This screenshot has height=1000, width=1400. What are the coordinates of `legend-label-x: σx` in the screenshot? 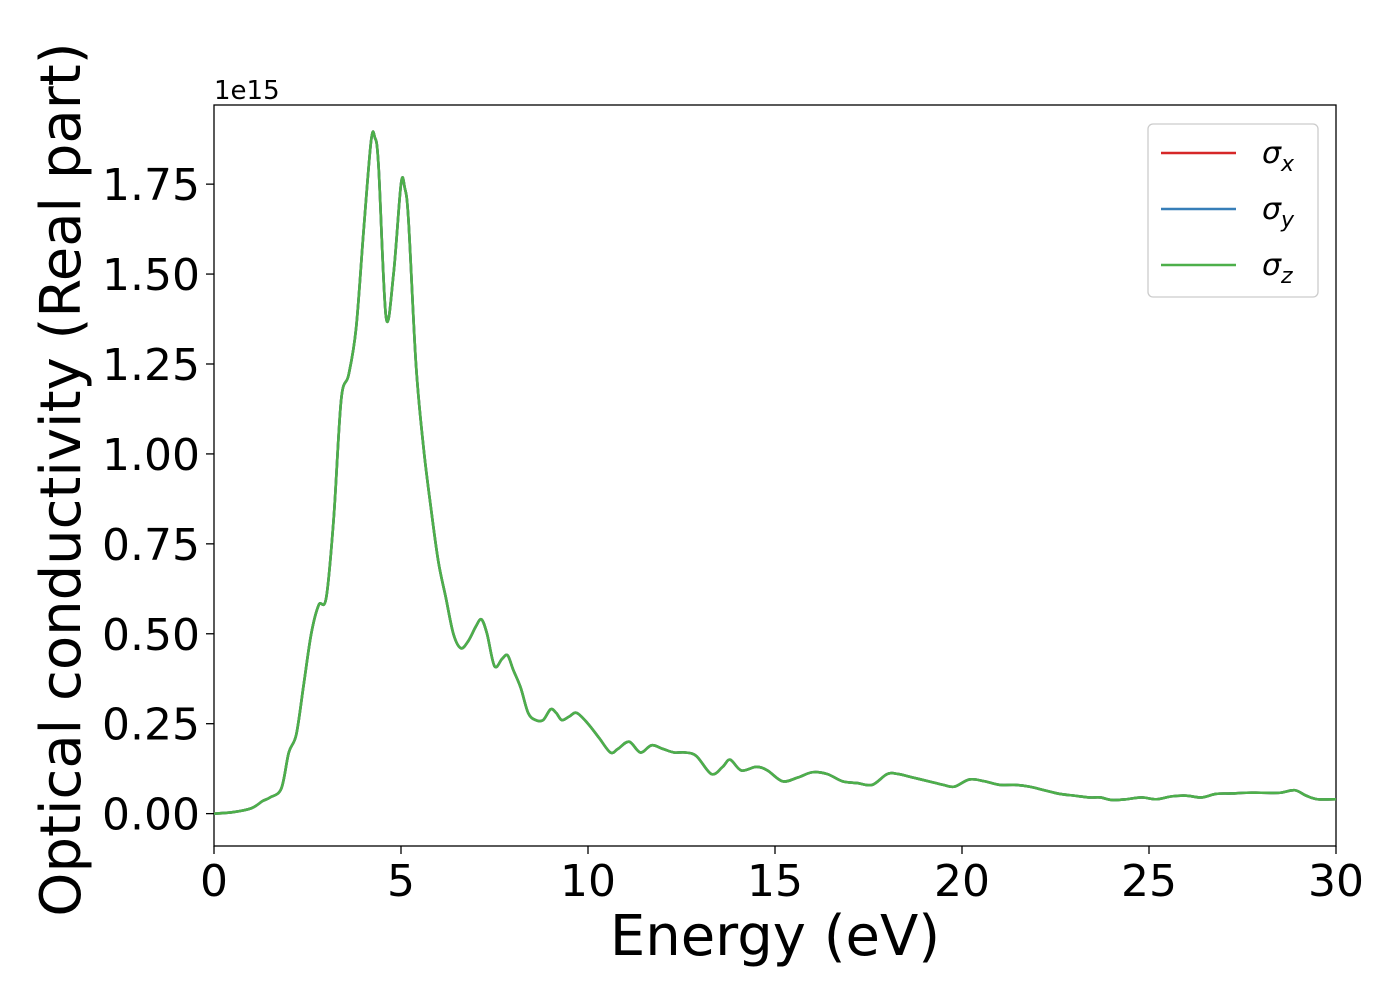 It's located at (1278, 156).